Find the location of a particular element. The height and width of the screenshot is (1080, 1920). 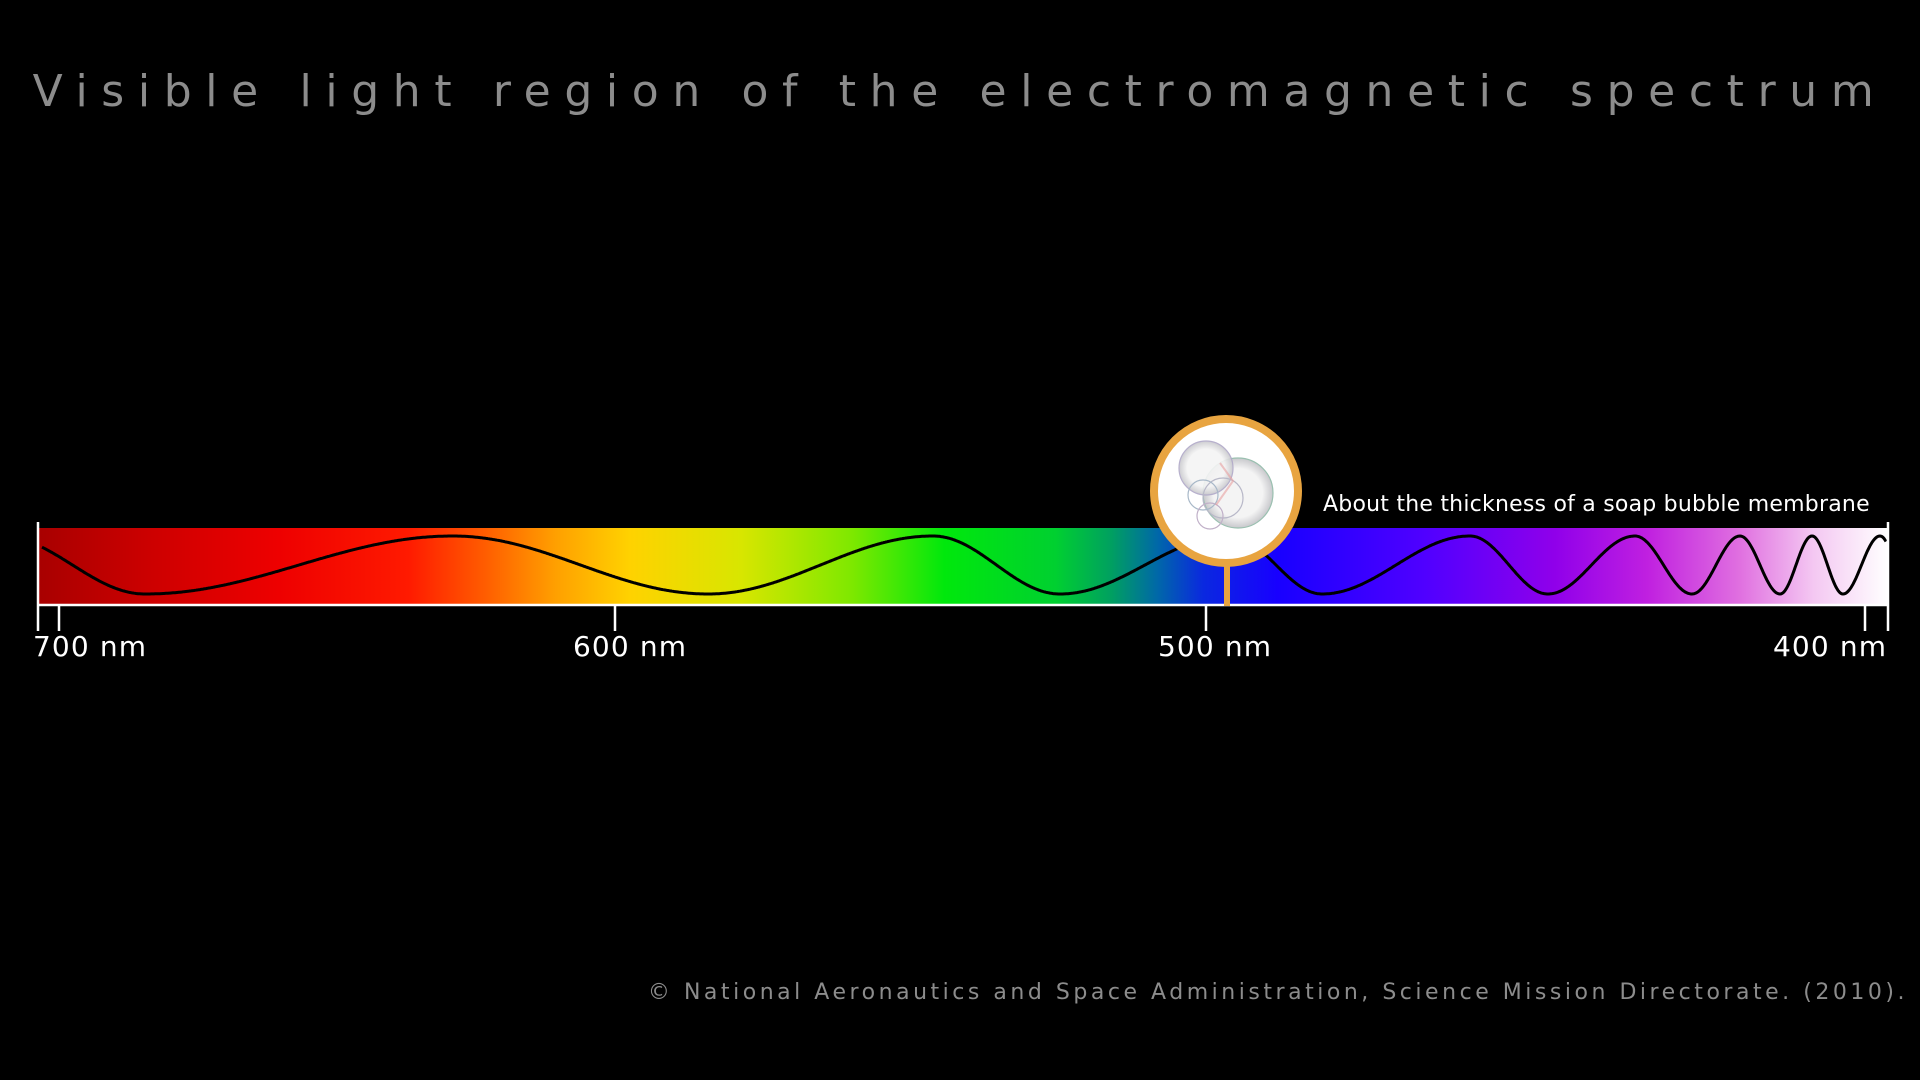

tick-label-700: 700 nm is located at coordinates (90, 646).